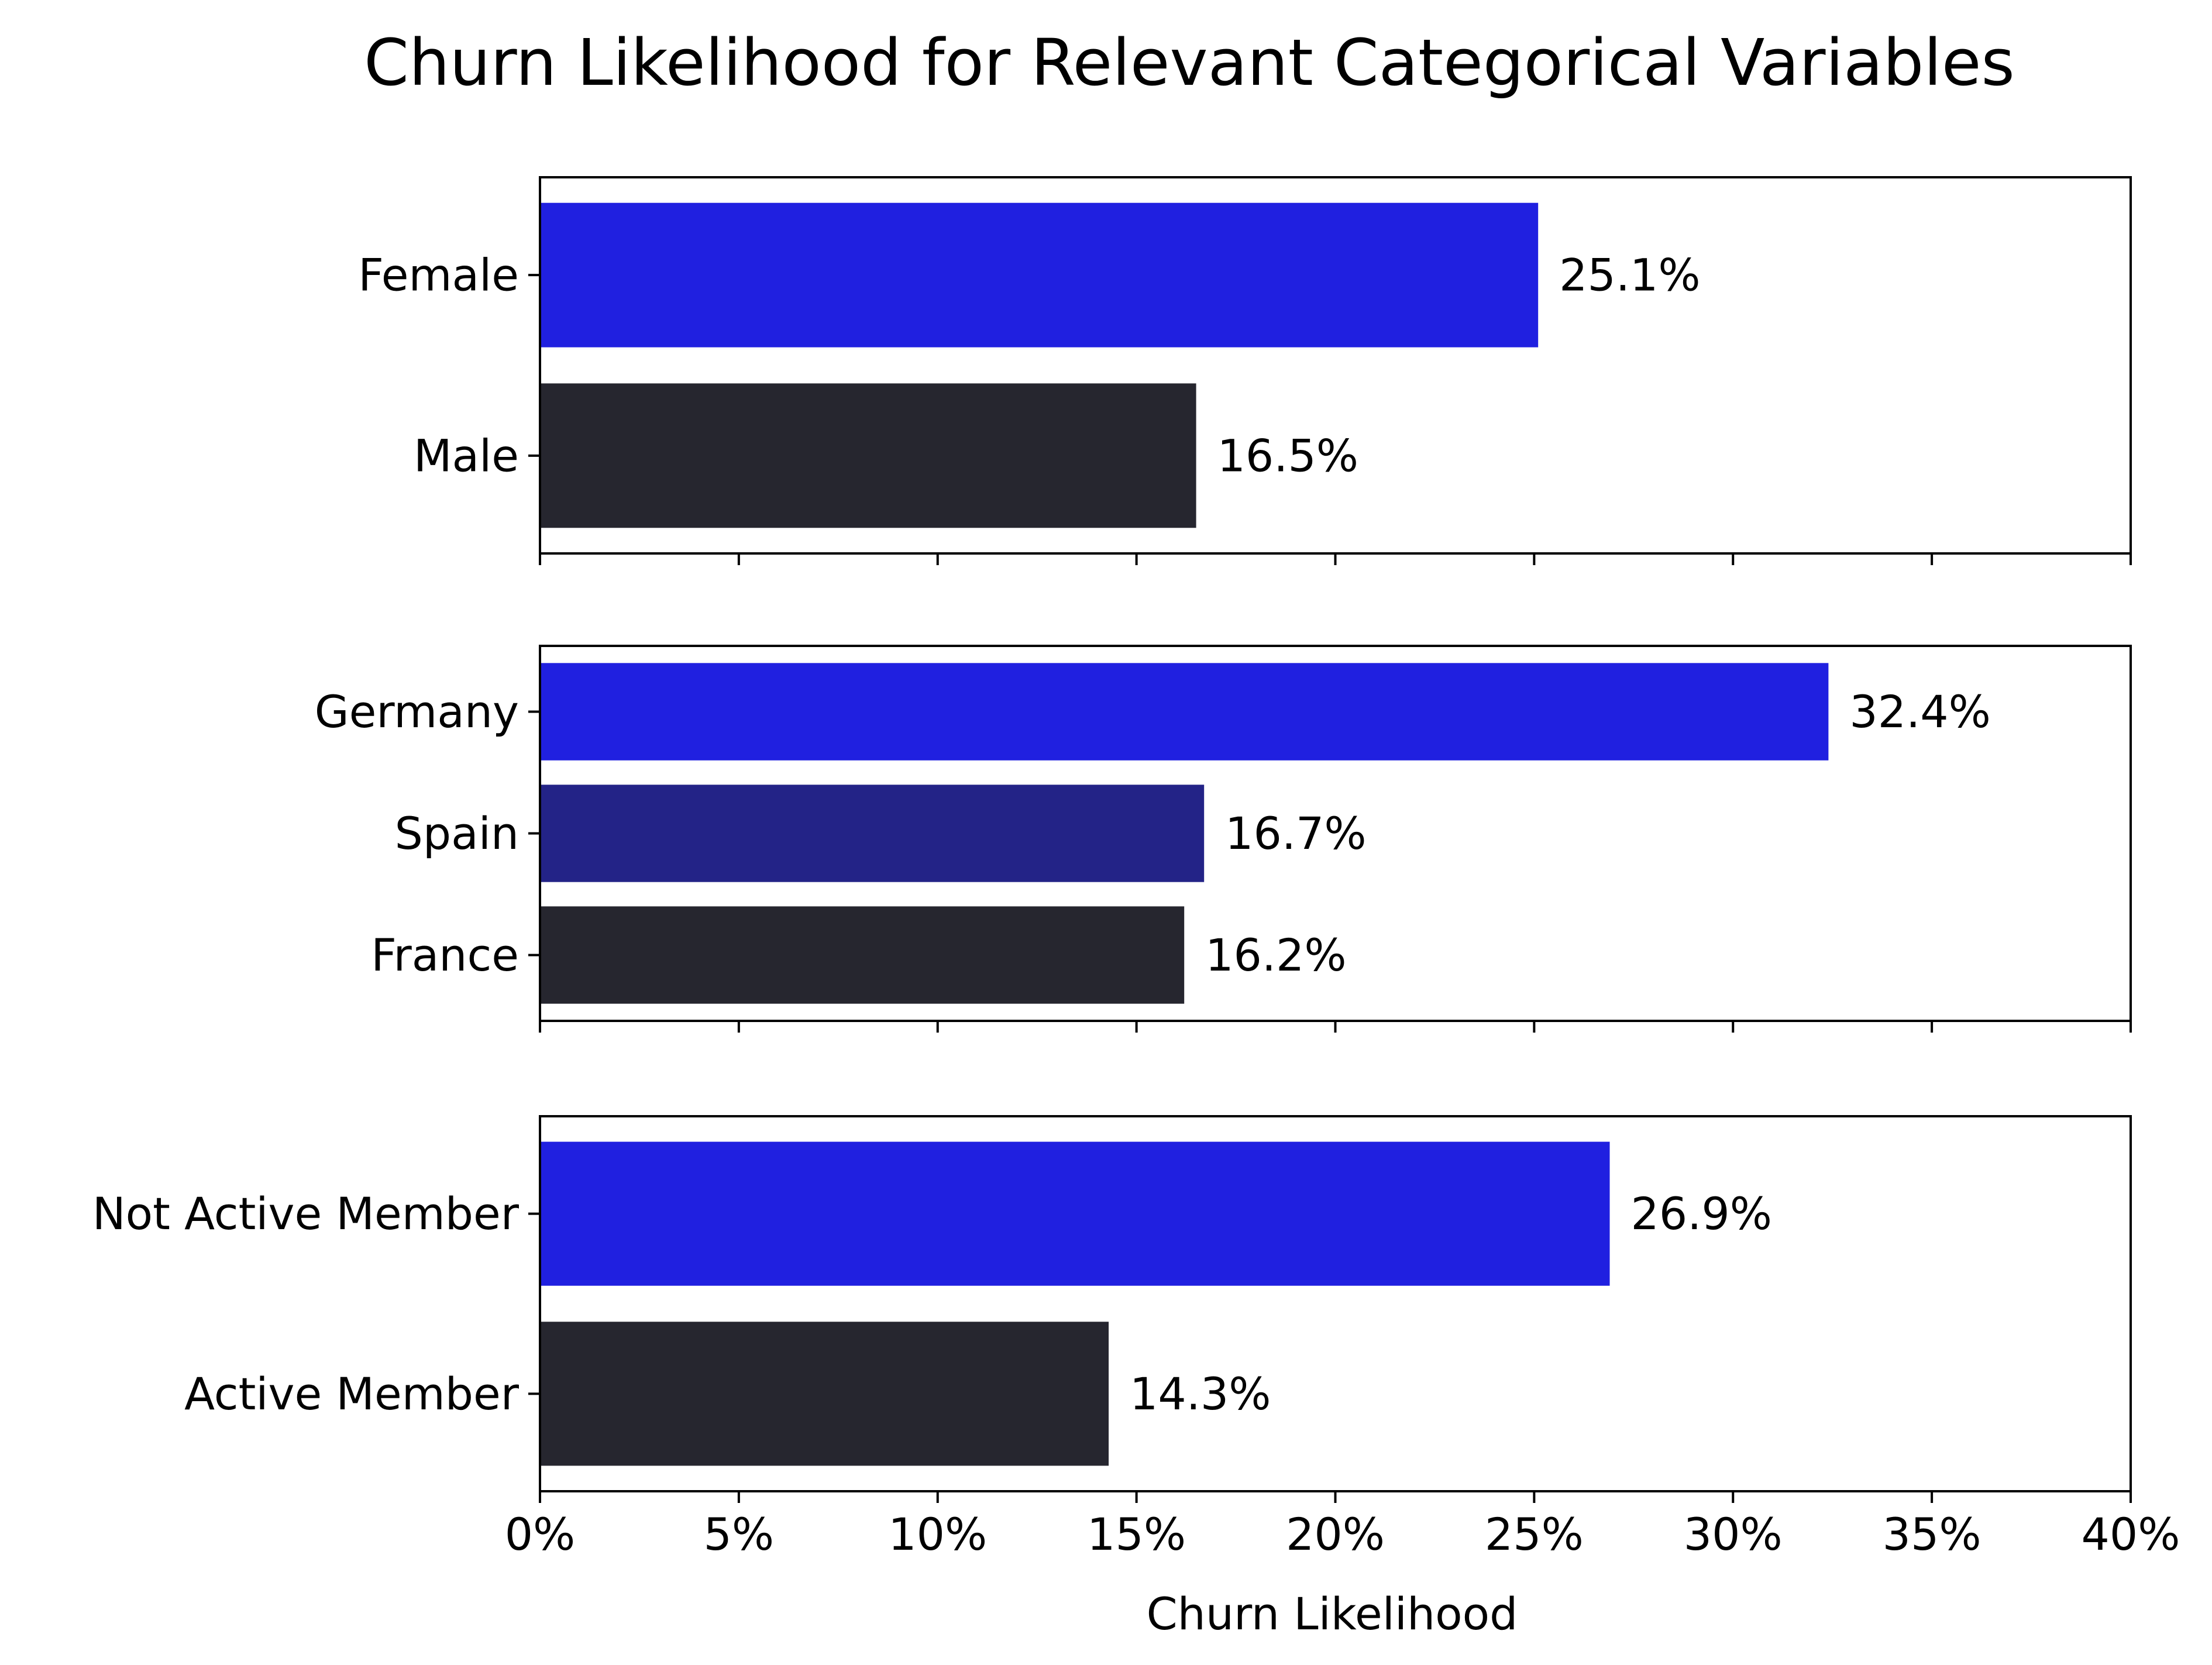 The image size is (2212, 1665). I want to click on data-label: 16.2%, so click(1276, 955).